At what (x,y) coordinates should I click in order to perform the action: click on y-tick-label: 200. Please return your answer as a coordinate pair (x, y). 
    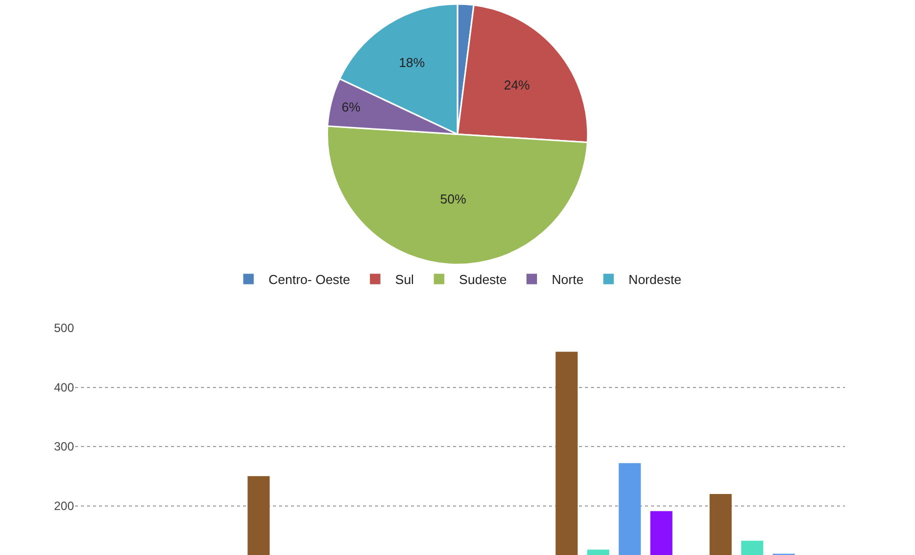
    Looking at the image, I should click on (64, 506).